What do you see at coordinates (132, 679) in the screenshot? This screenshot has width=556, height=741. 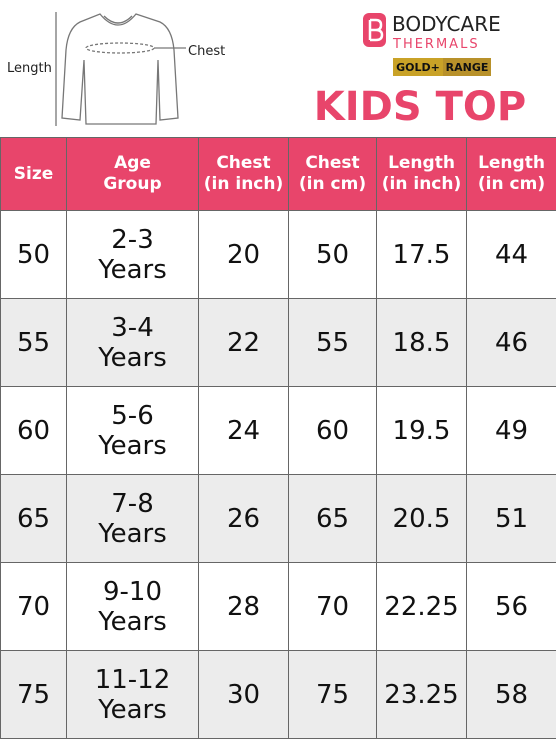 I see `line: 11-12` at bounding box center [132, 679].